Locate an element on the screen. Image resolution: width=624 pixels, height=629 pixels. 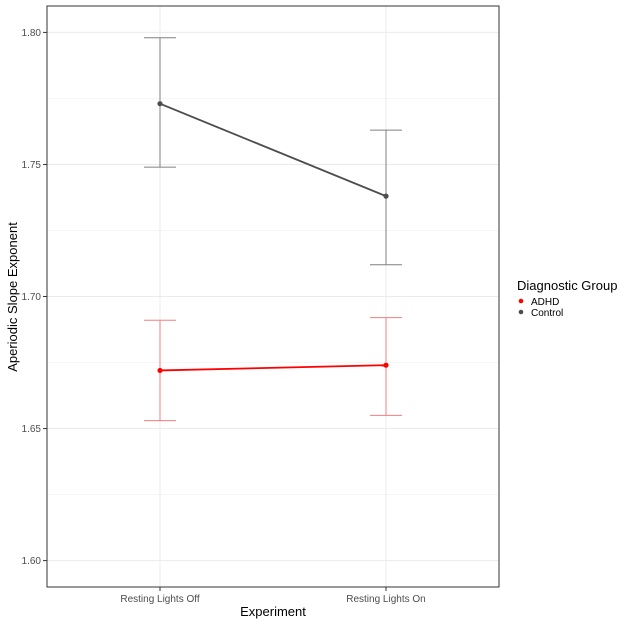
legend-label: ADHD is located at coordinates (545, 302).